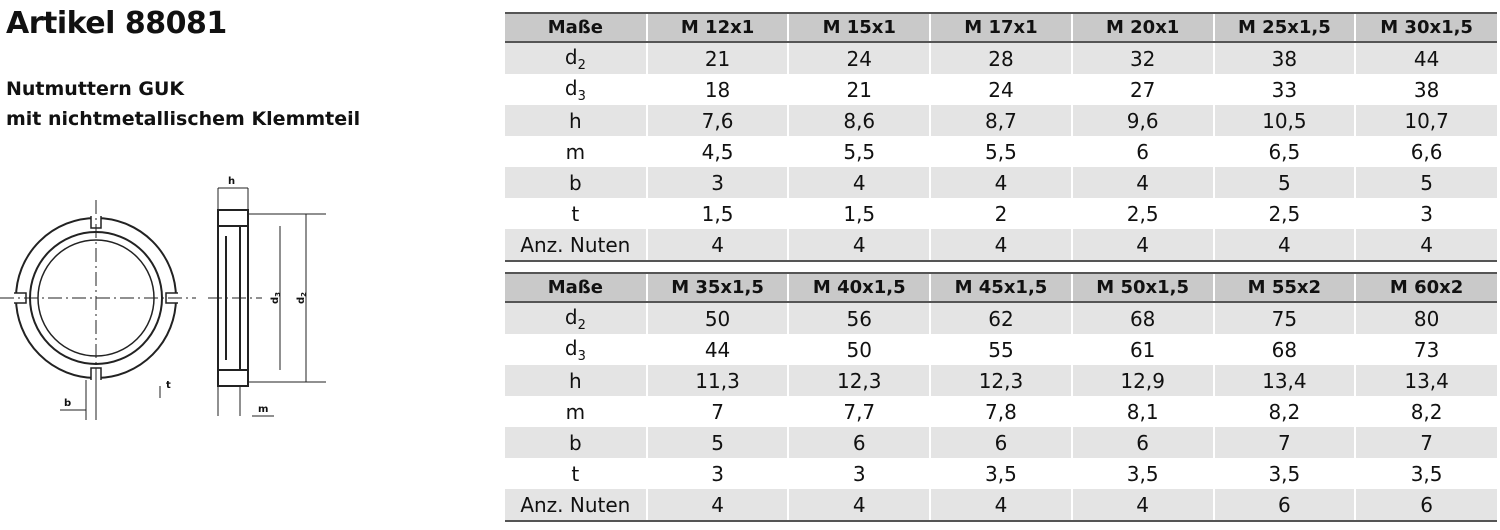  What do you see at coordinates (1000, 58) in the screenshot?
I see `cell: 28` at bounding box center [1000, 58].